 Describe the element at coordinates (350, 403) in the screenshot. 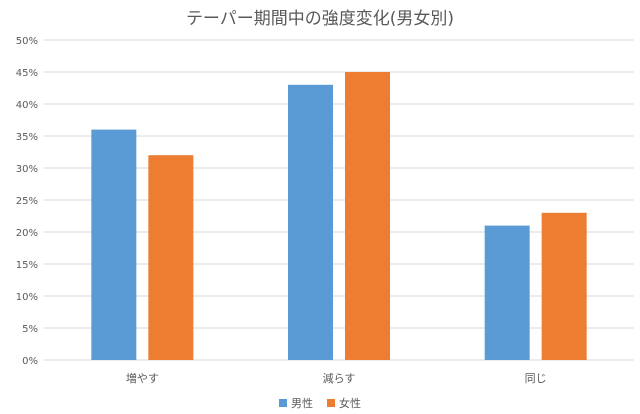

I see `legend-label: 女性` at that location.